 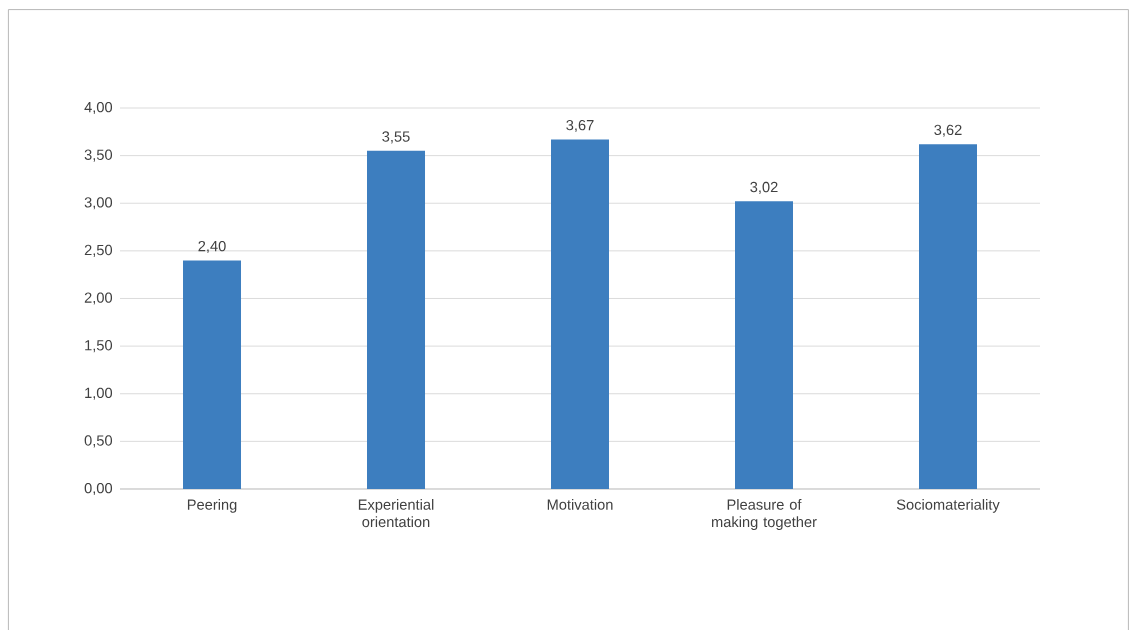 I want to click on y-tick-label: 2,50, so click(x=98, y=250).